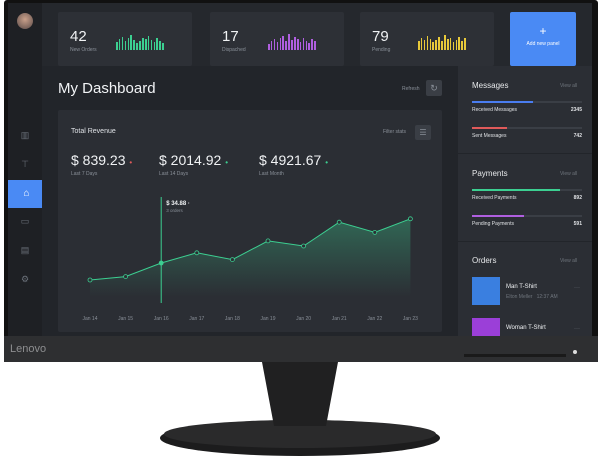 The height and width of the screenshot is (472, 600). I want to click on kpi: $ 2014.92 • Last 14 Days, so click(193, 164).